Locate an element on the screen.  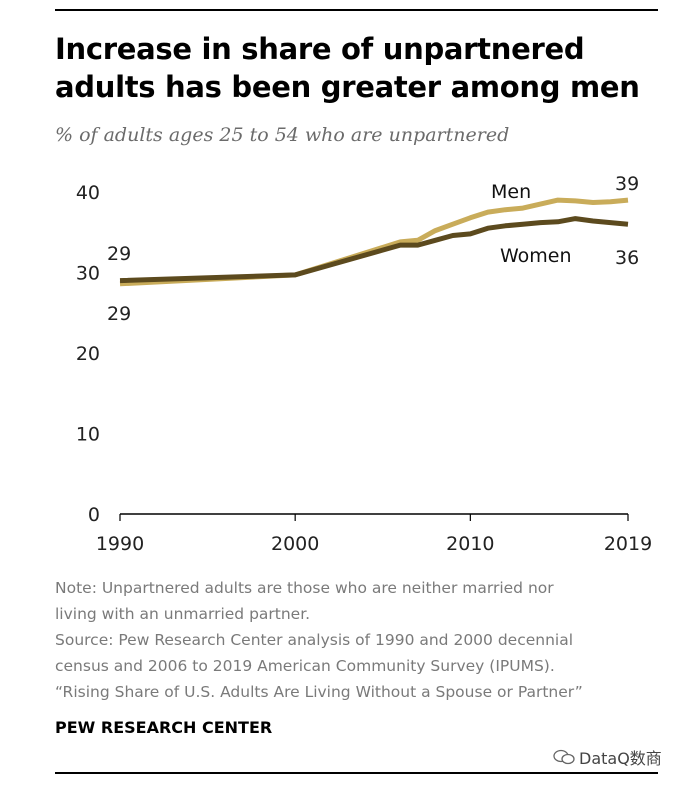
series-line-men is located at coordinates (374, 242).